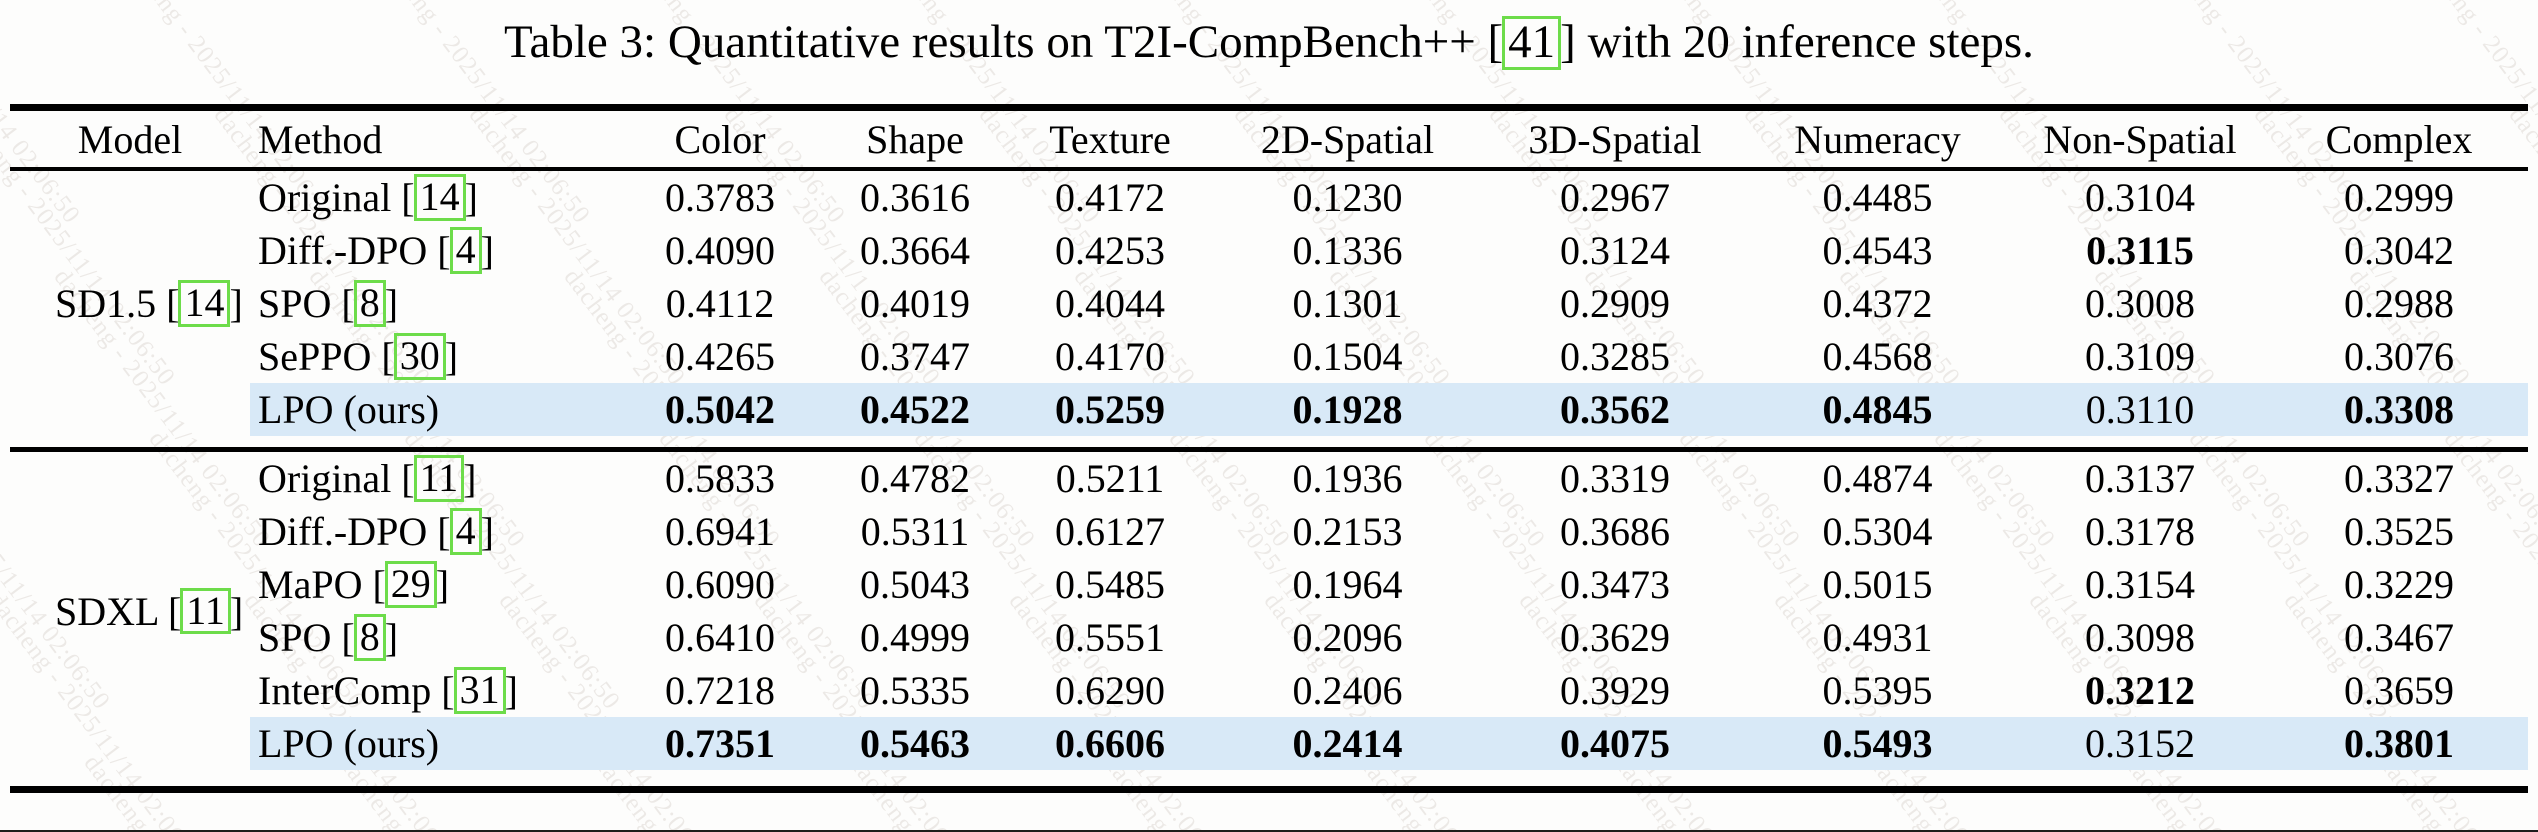 The width and height of the screenshot is (2538, 832). What do you see at coordinates (1877, 356) in the screenshot?
I see `value-cell: 0.4568` at bounding box center [1877, 356].